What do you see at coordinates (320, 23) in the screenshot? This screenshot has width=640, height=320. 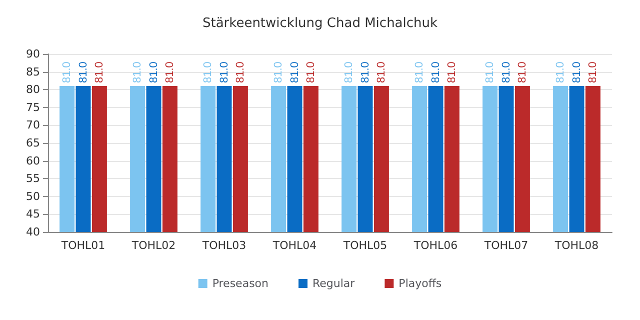 I see `chart-title: Stärkeentwicklung Chad Michalchuk` at bounding box center [320, 23].